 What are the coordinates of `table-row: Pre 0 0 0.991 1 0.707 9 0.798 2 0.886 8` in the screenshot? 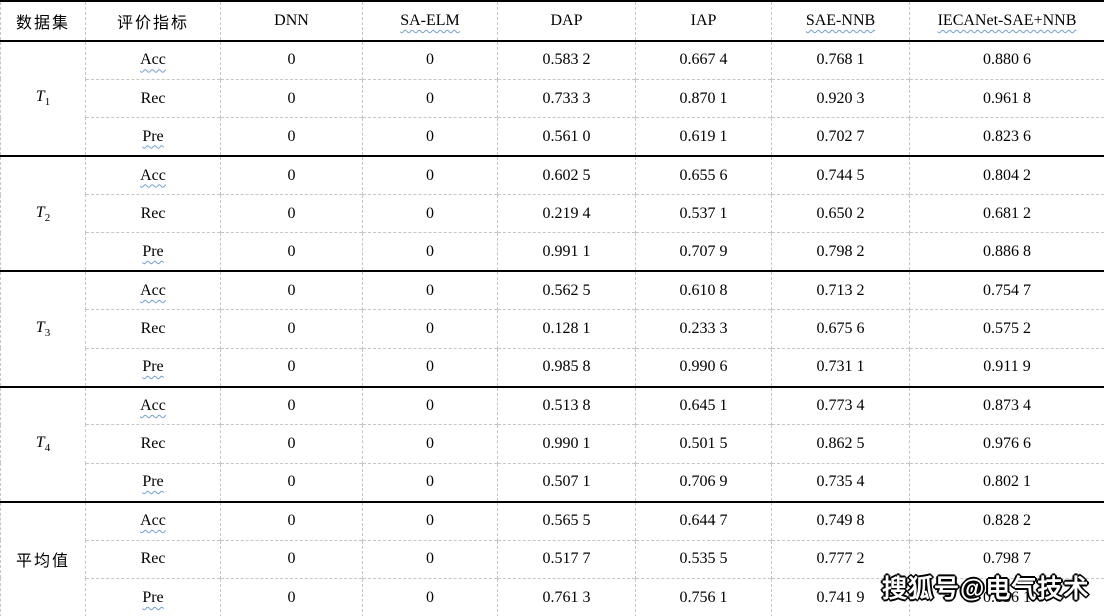 It's located at (552, 252).